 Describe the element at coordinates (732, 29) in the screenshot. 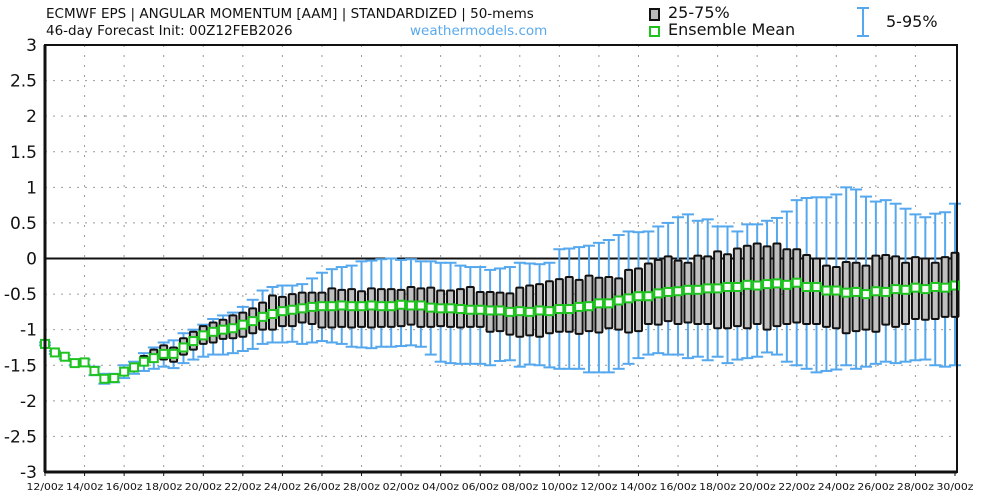

I see `legend-mean-label: Ensemble Mean` at that location.